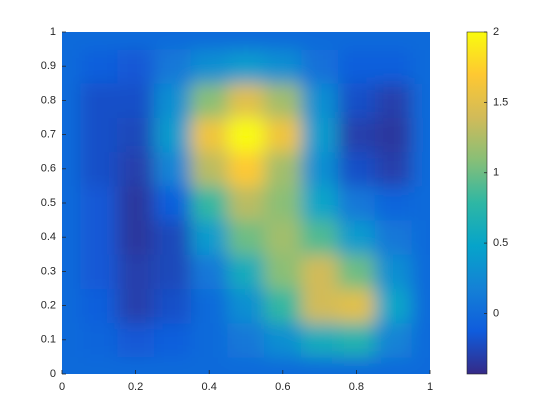 The width and height of the screenshot is (560, 420). Describe the element at coordinates (48, 100) in the screenshot. I see `y-tick-label: 0.8` at that location.